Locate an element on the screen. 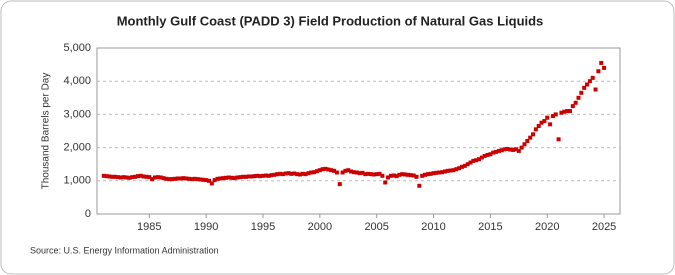  x-tick-label: 1995 is located at coordinates (263, 227).